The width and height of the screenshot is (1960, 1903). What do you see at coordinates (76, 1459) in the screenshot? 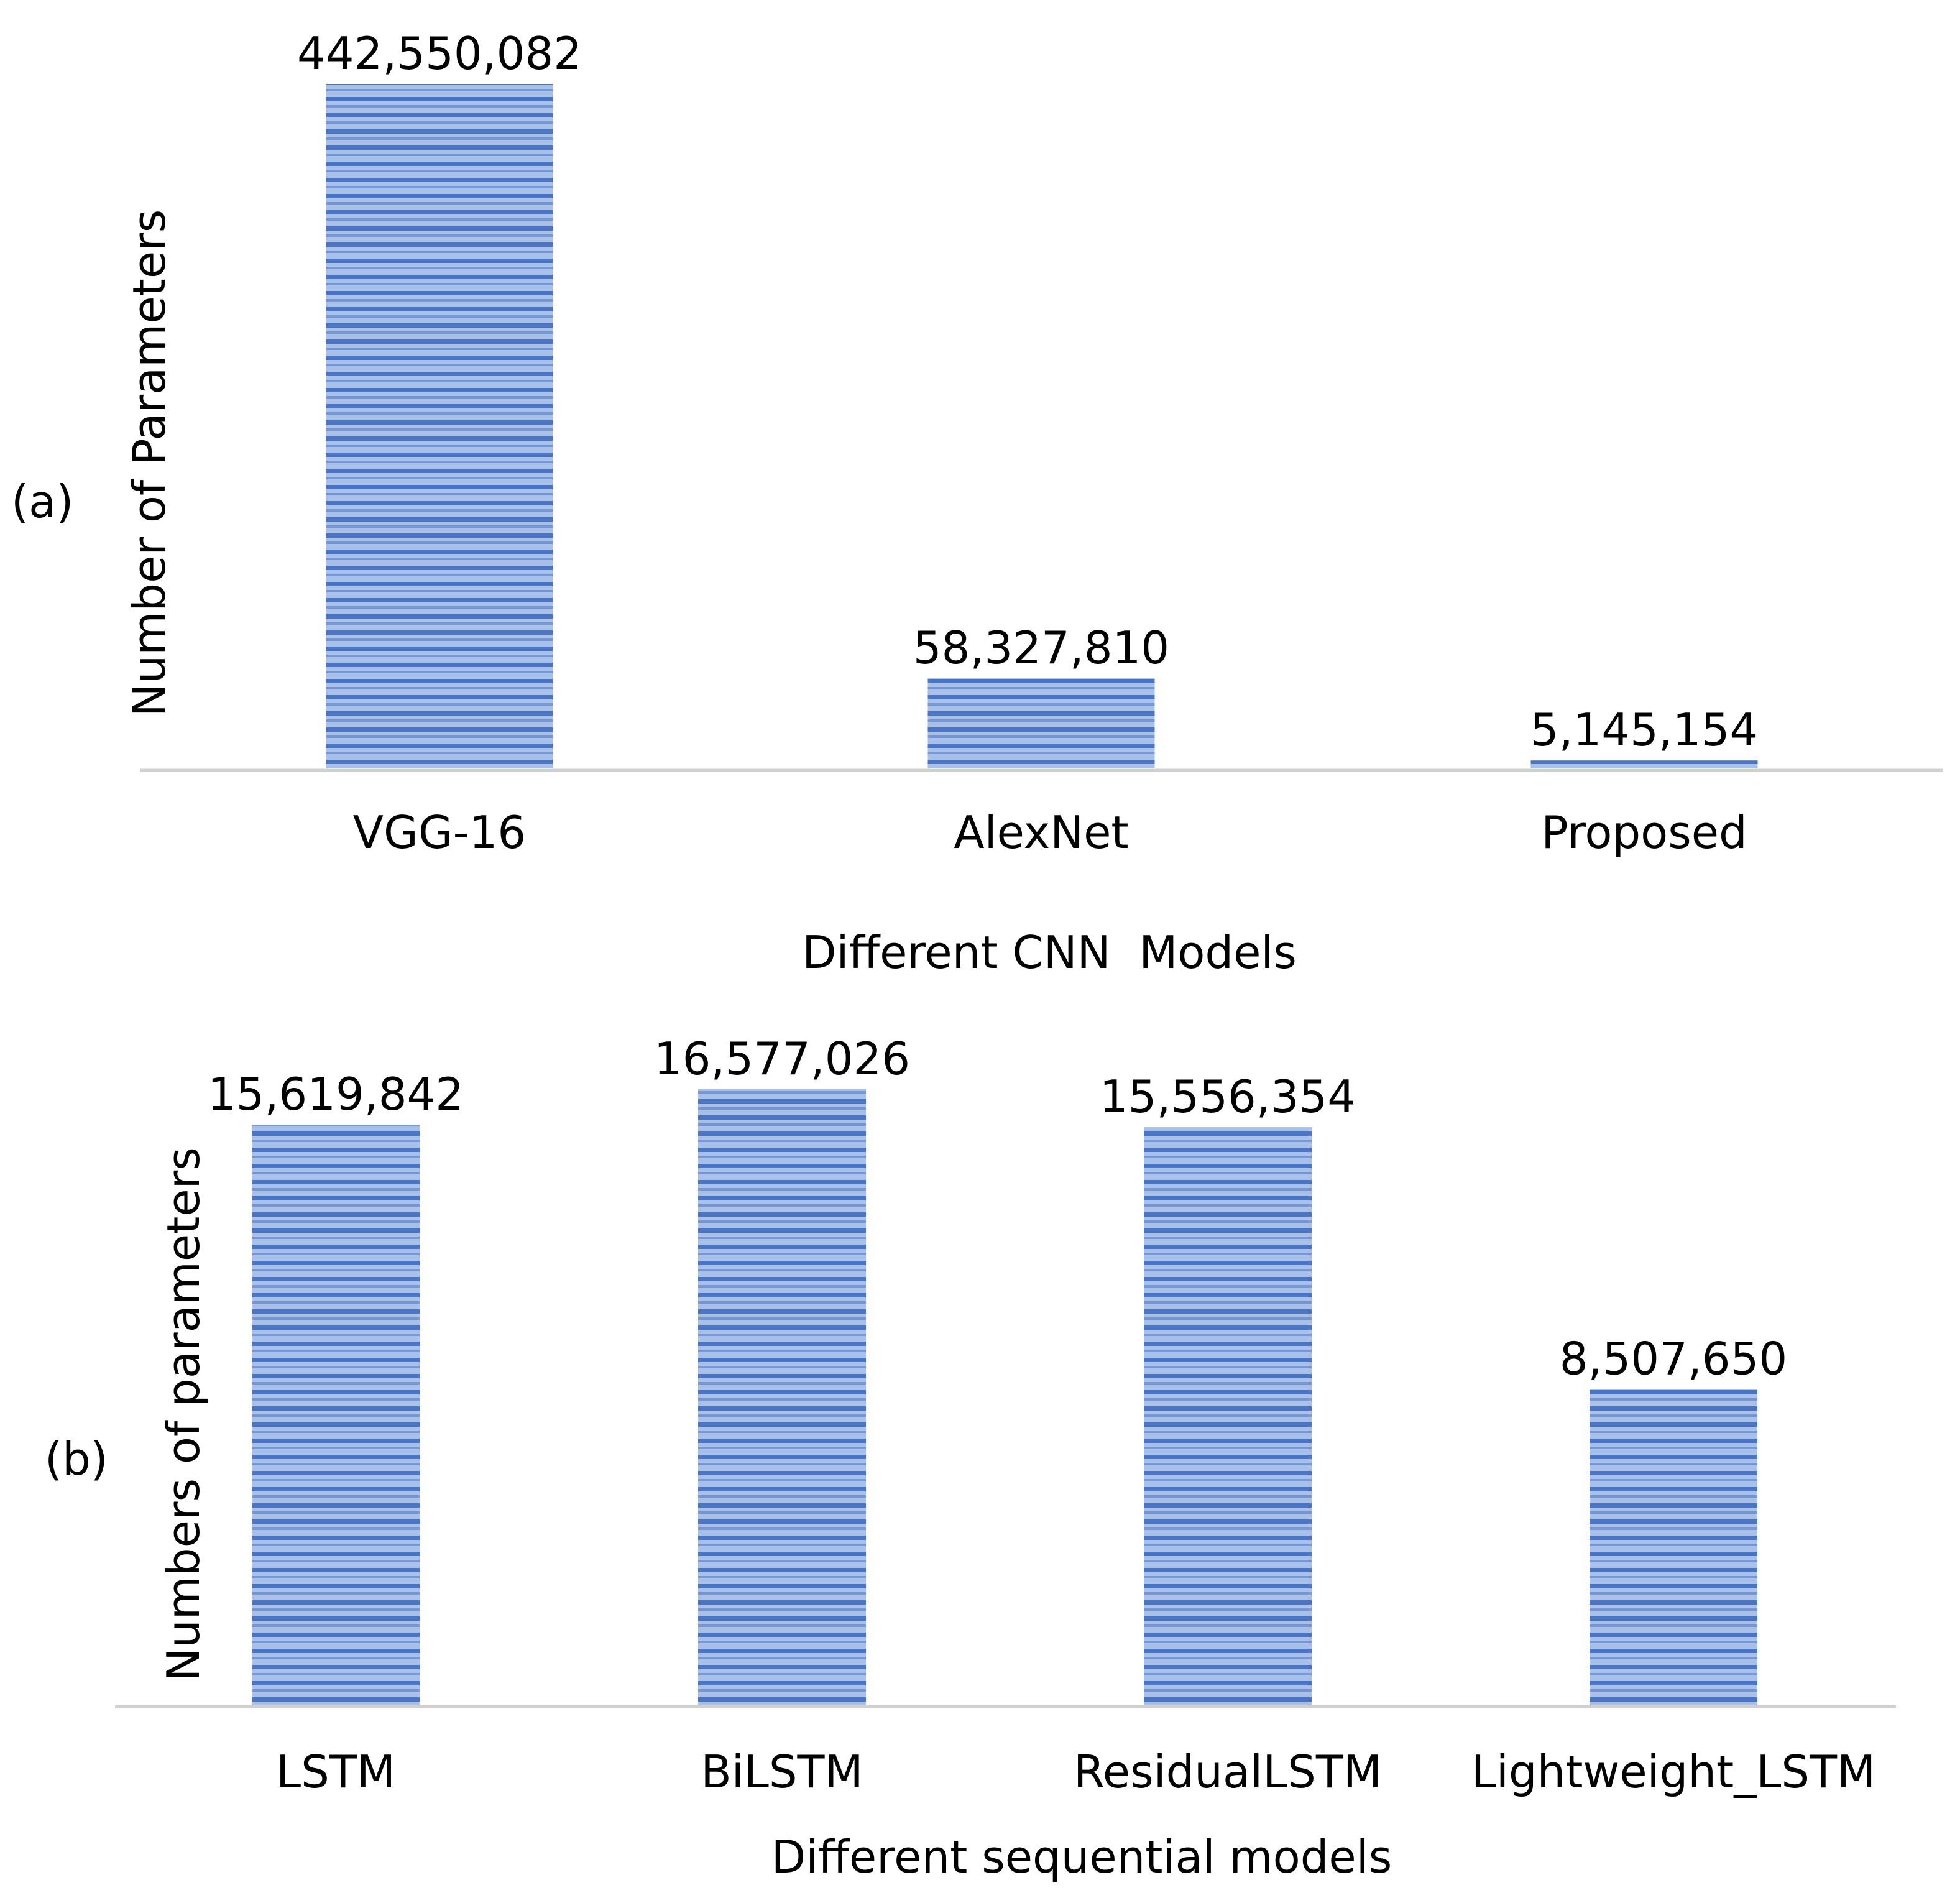
I see `panel-b-tag: (b)` at bounding box center [76, 1459].